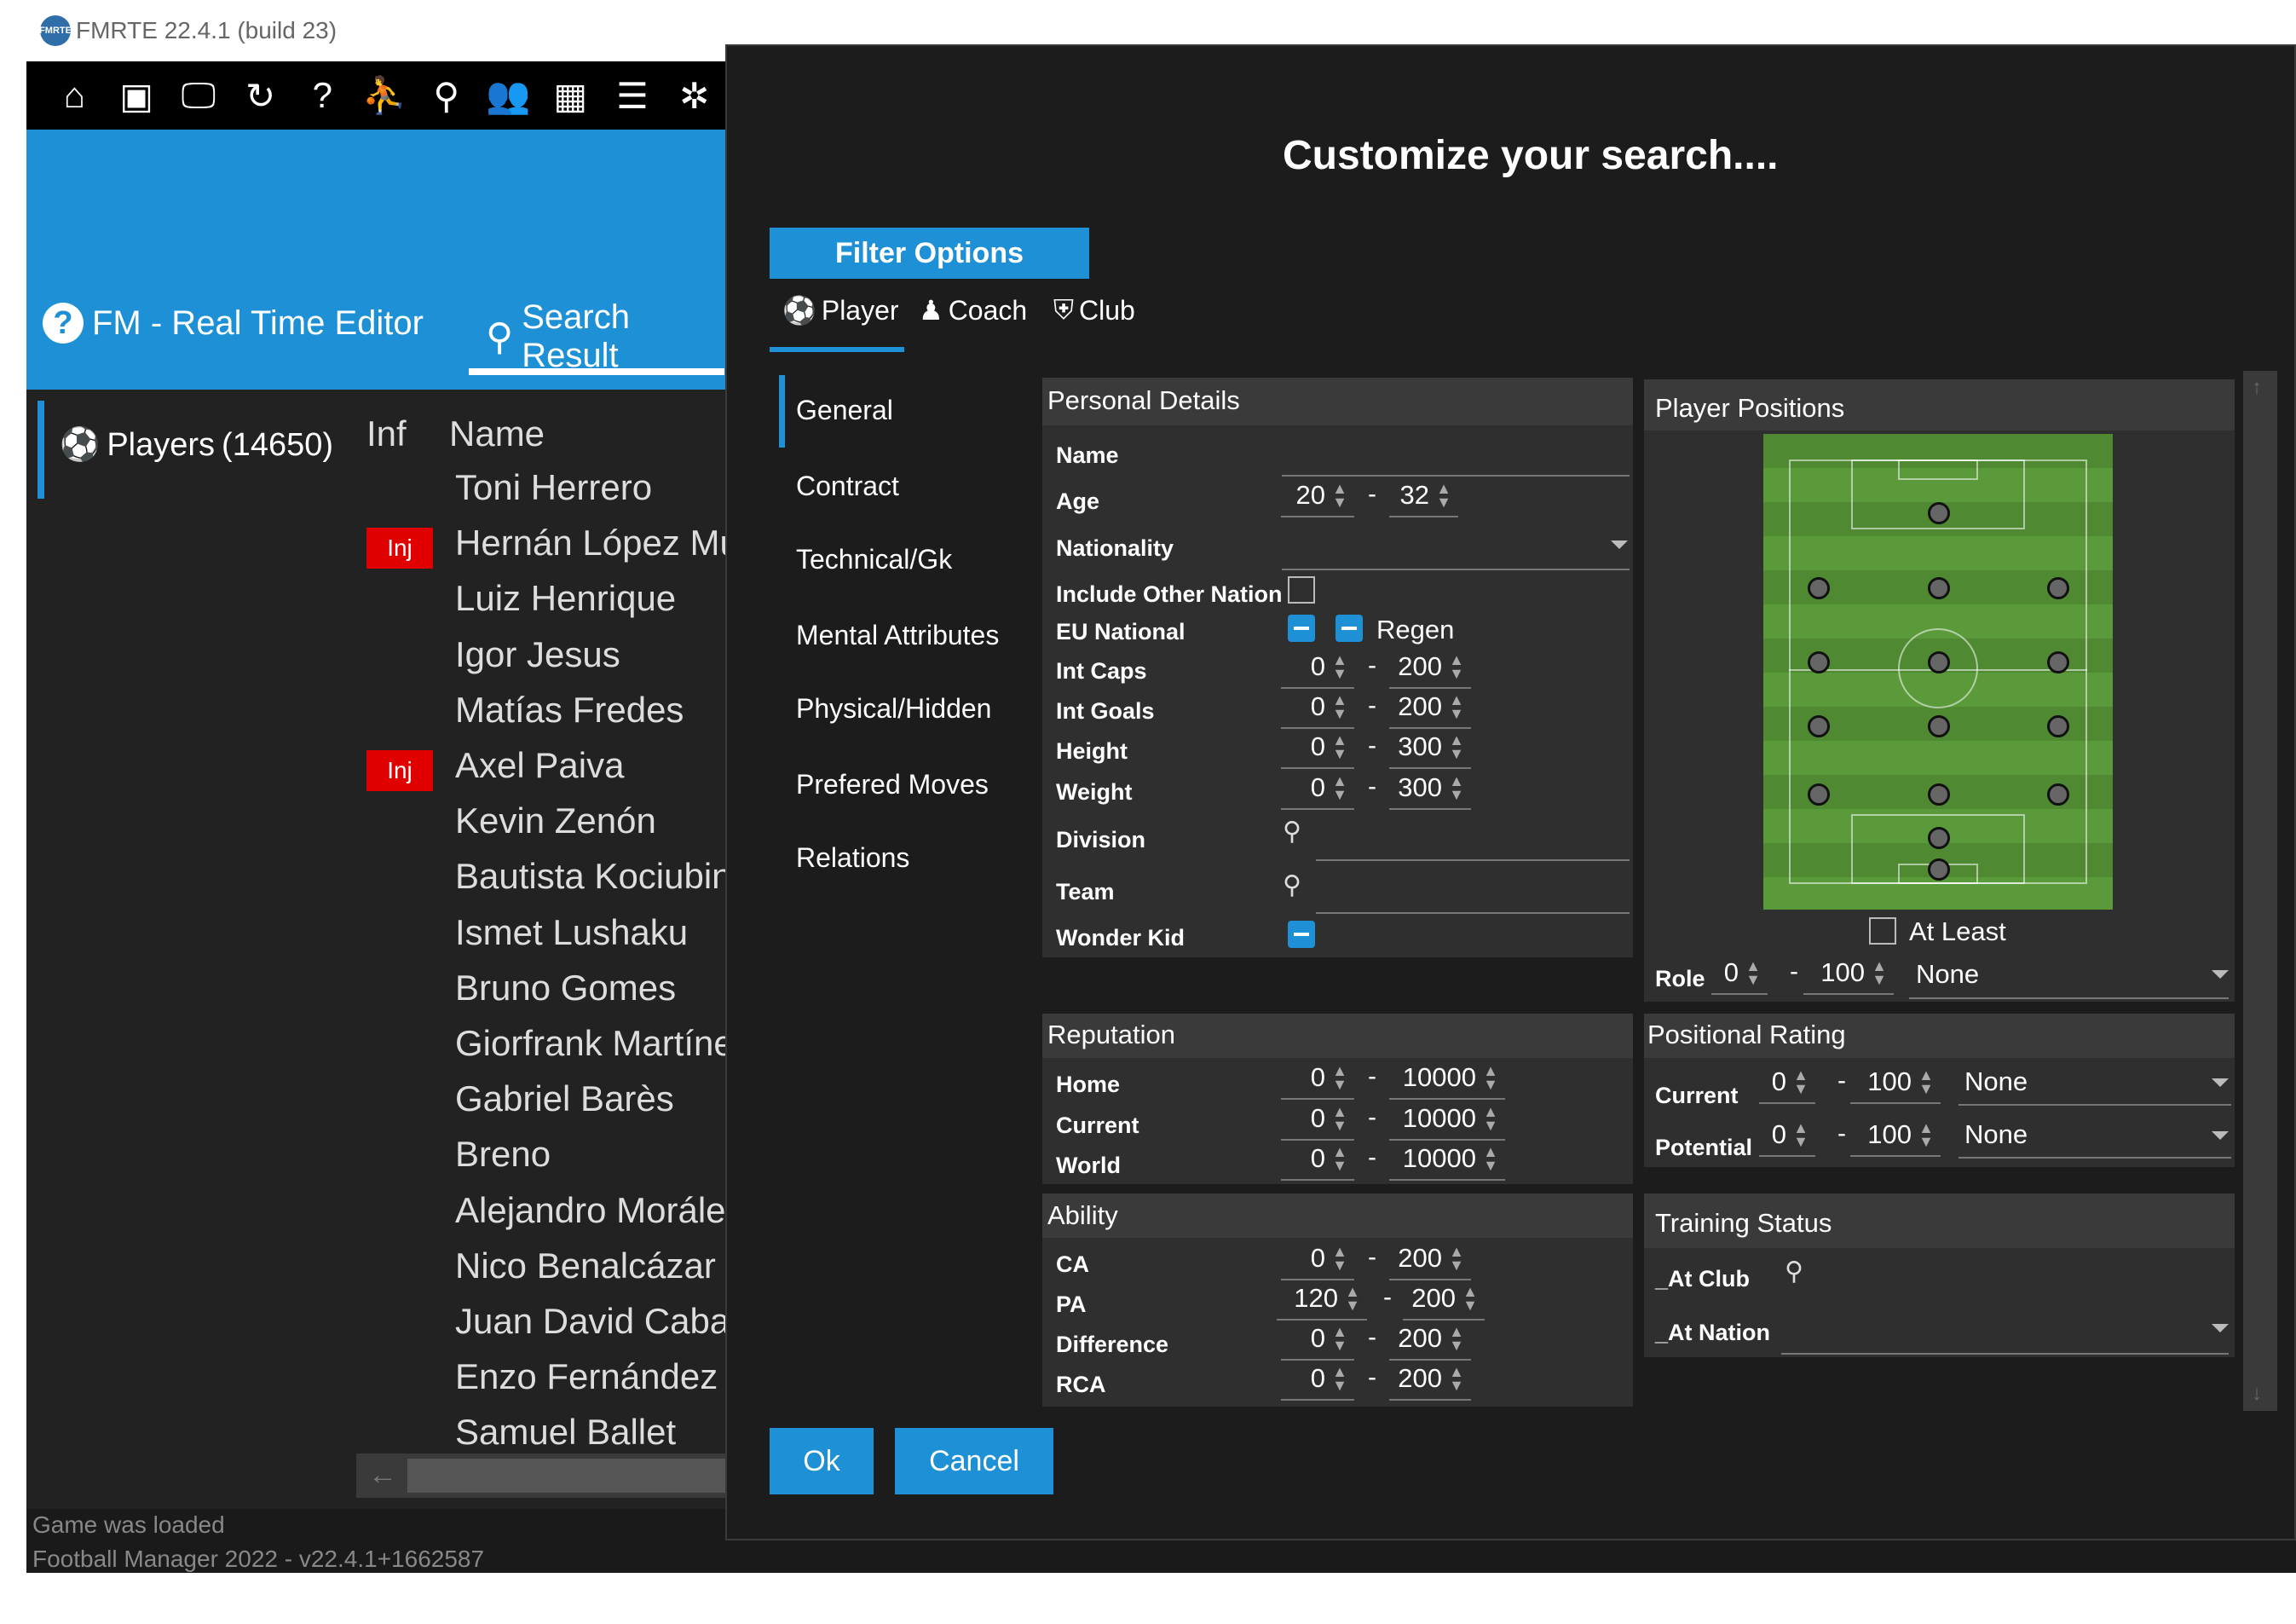 The height and width of the screenshot is (1624, 2296). Describe the element at coordinates (1339, 787) in the screenshot. I see `weight-min-spinner-icon: ▲ ▼` at that location.